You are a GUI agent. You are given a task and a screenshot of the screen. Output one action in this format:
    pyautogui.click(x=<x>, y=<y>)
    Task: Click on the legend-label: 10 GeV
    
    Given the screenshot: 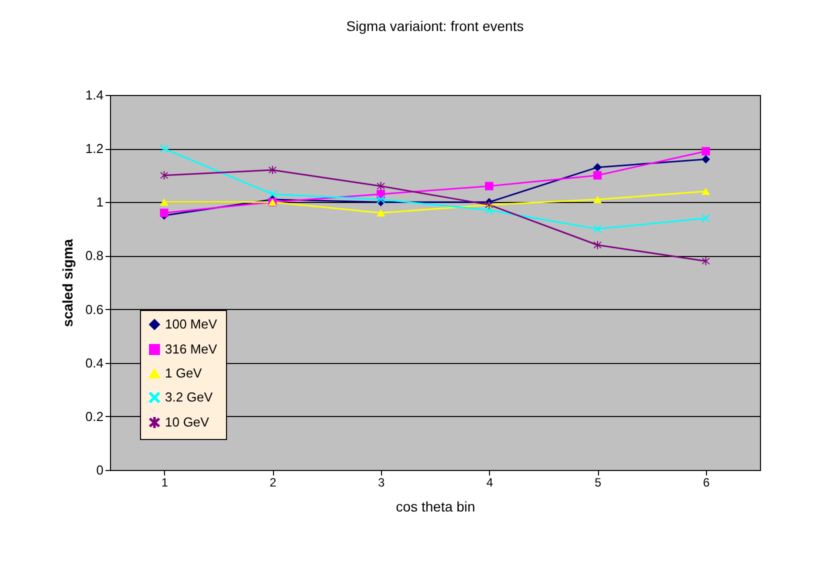 What is the action you would take?
    pyautogui.click(x=187, y=422)
    